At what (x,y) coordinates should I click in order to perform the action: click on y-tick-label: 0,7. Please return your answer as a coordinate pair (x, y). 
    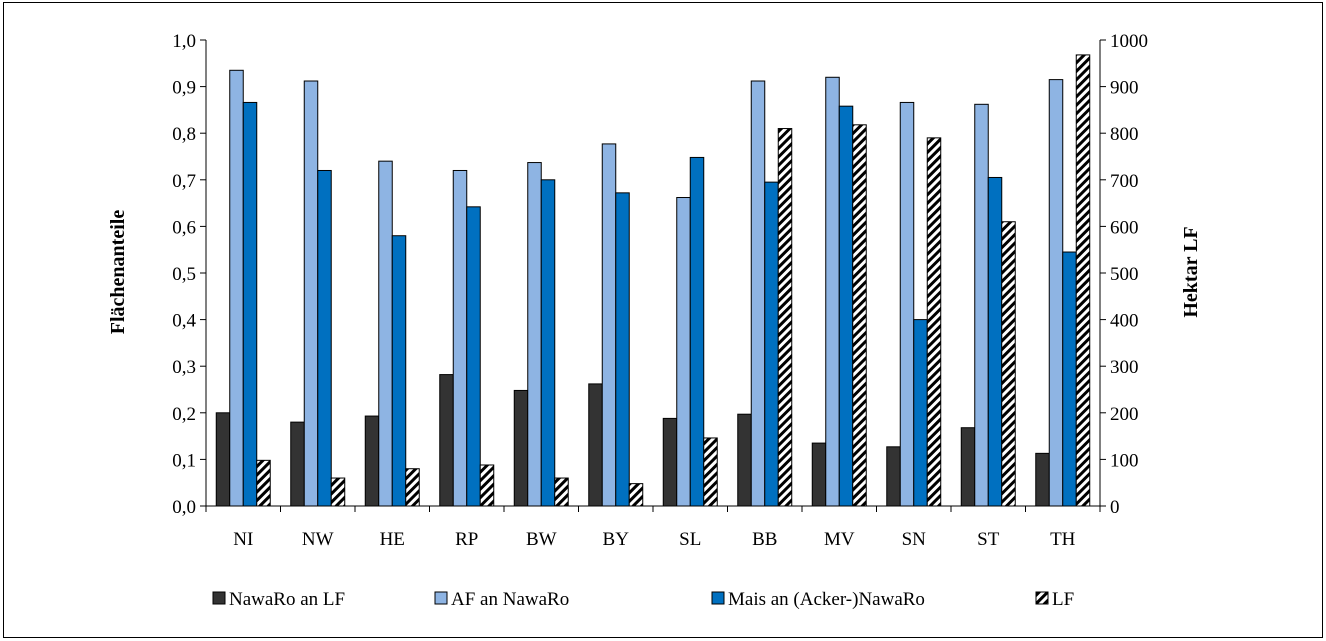
    Looking at the image, I should click on (184, 181).